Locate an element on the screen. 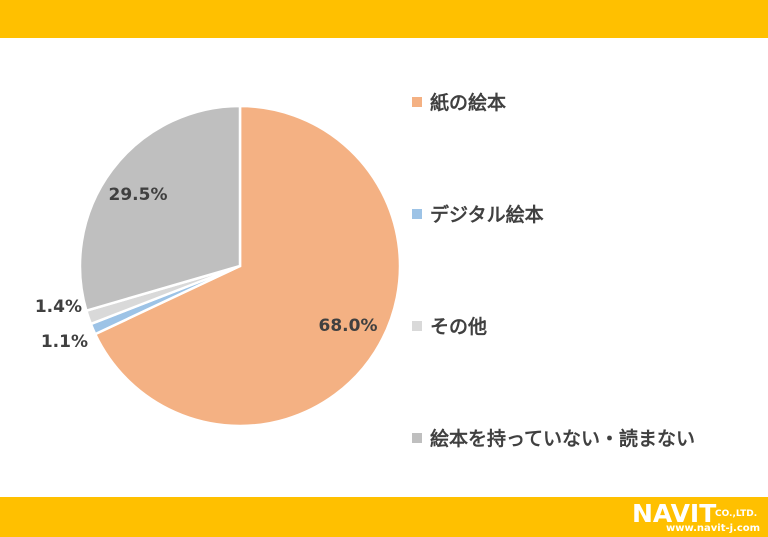  legend-item-other: その他 is located at coordinates (449, 325).